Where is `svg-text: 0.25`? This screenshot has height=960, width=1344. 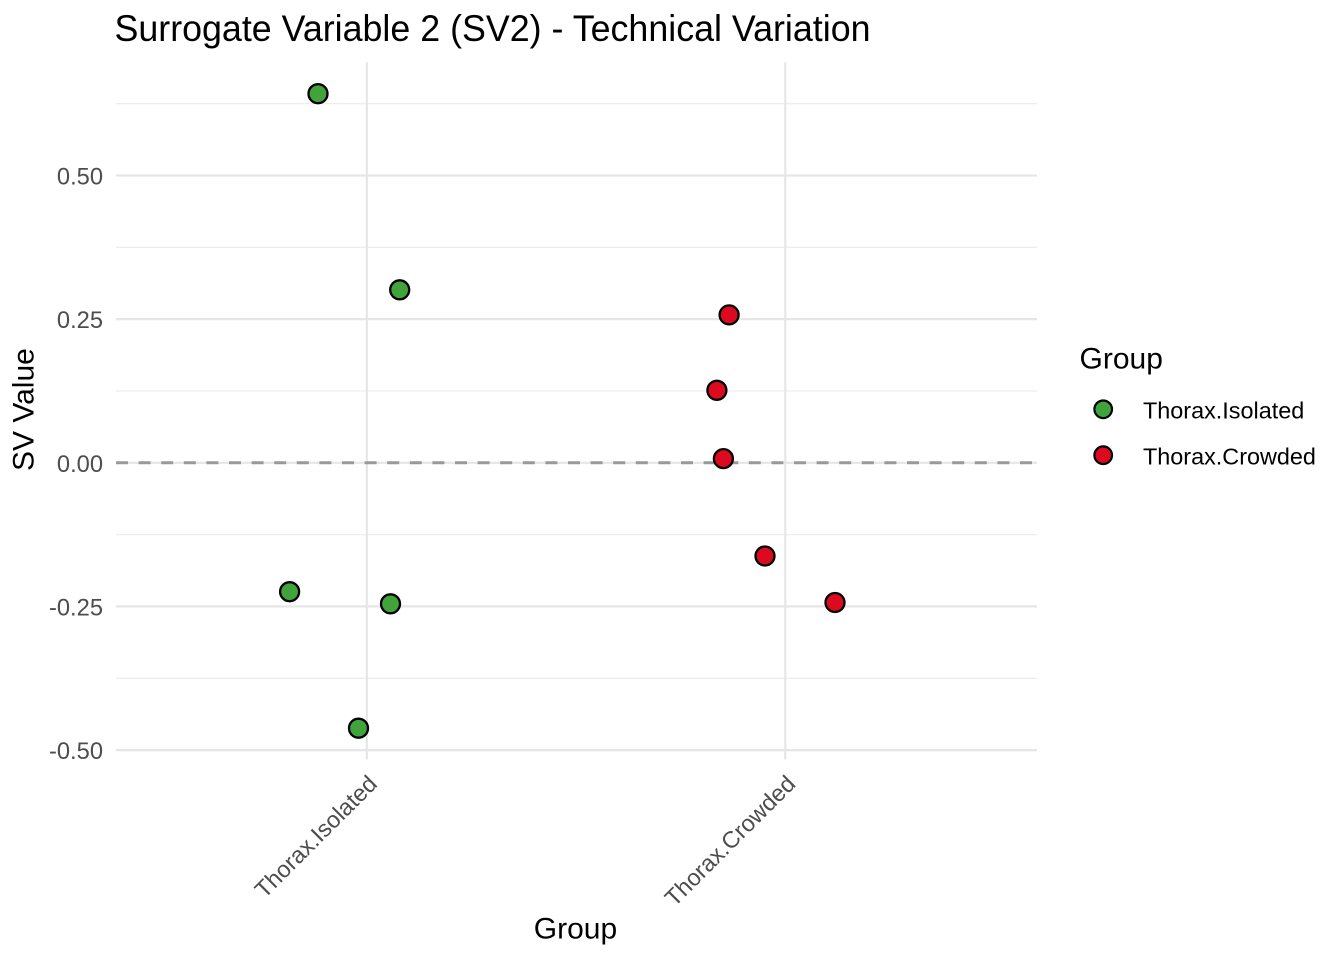 svg-text: 0.25 is located at coordinates (80, 321).